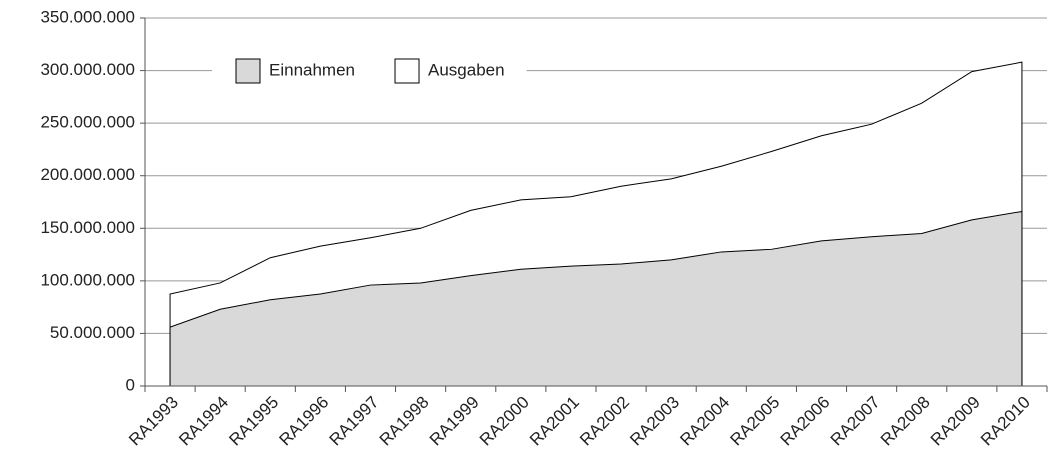 The height and width of the screenshot is (471, 1049). What do you see at coordinates (130, 384) in the screenshot?
I see `y-tick-label: 0` at bounding box center [130, 384].